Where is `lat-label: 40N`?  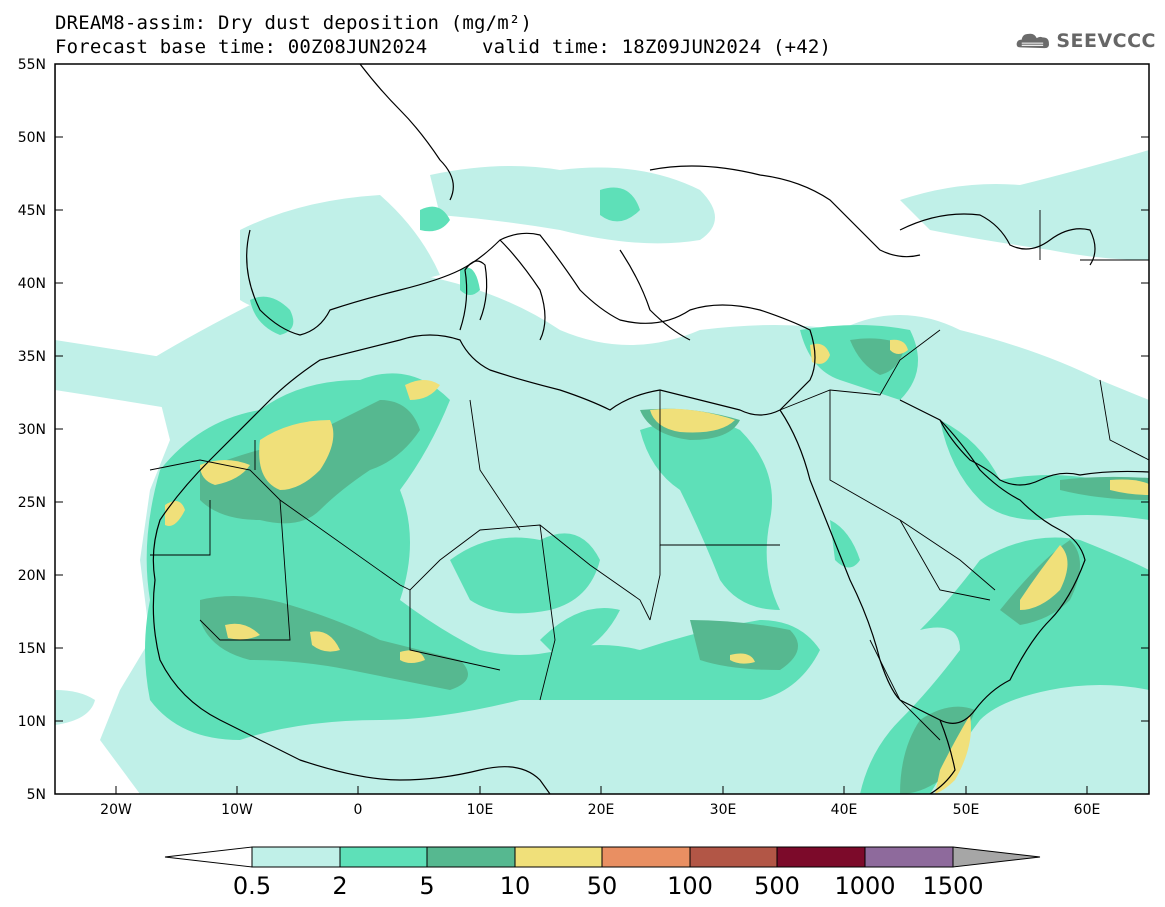 lat-label: 40N is located at coordinates (32, 284).